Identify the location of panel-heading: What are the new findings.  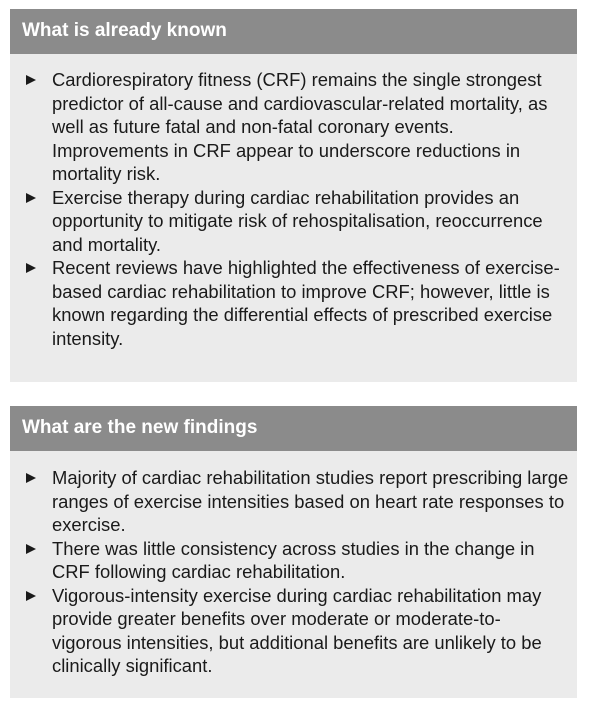
(293, 428).